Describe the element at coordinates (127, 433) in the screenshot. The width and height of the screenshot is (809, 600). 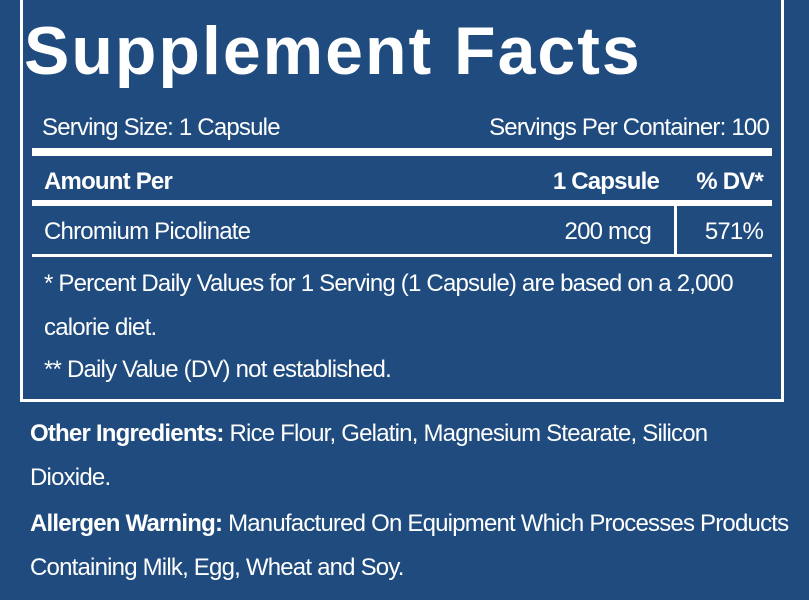
I see `other-ingredients-label: Other Ingredients:` at that location.